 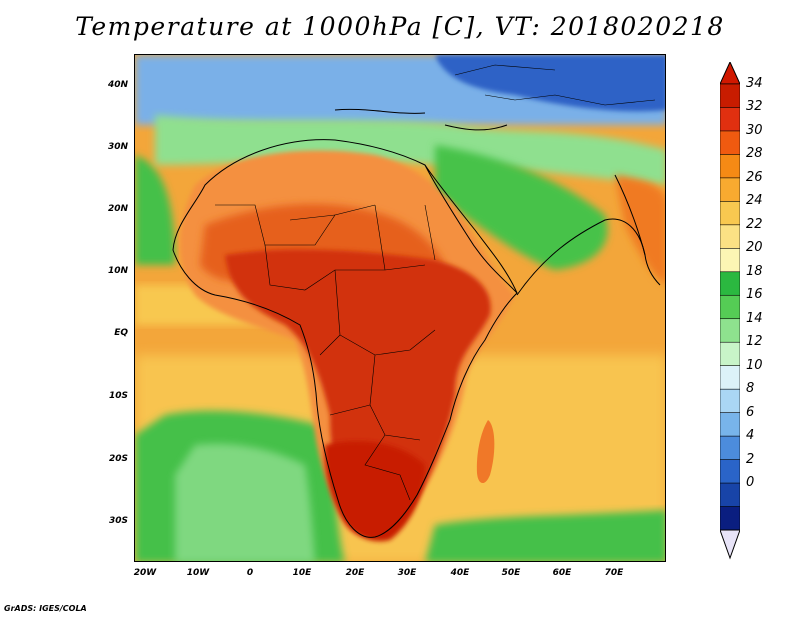 I want to click on colorbar-tick-label: 16, so click(x=754, y=295).